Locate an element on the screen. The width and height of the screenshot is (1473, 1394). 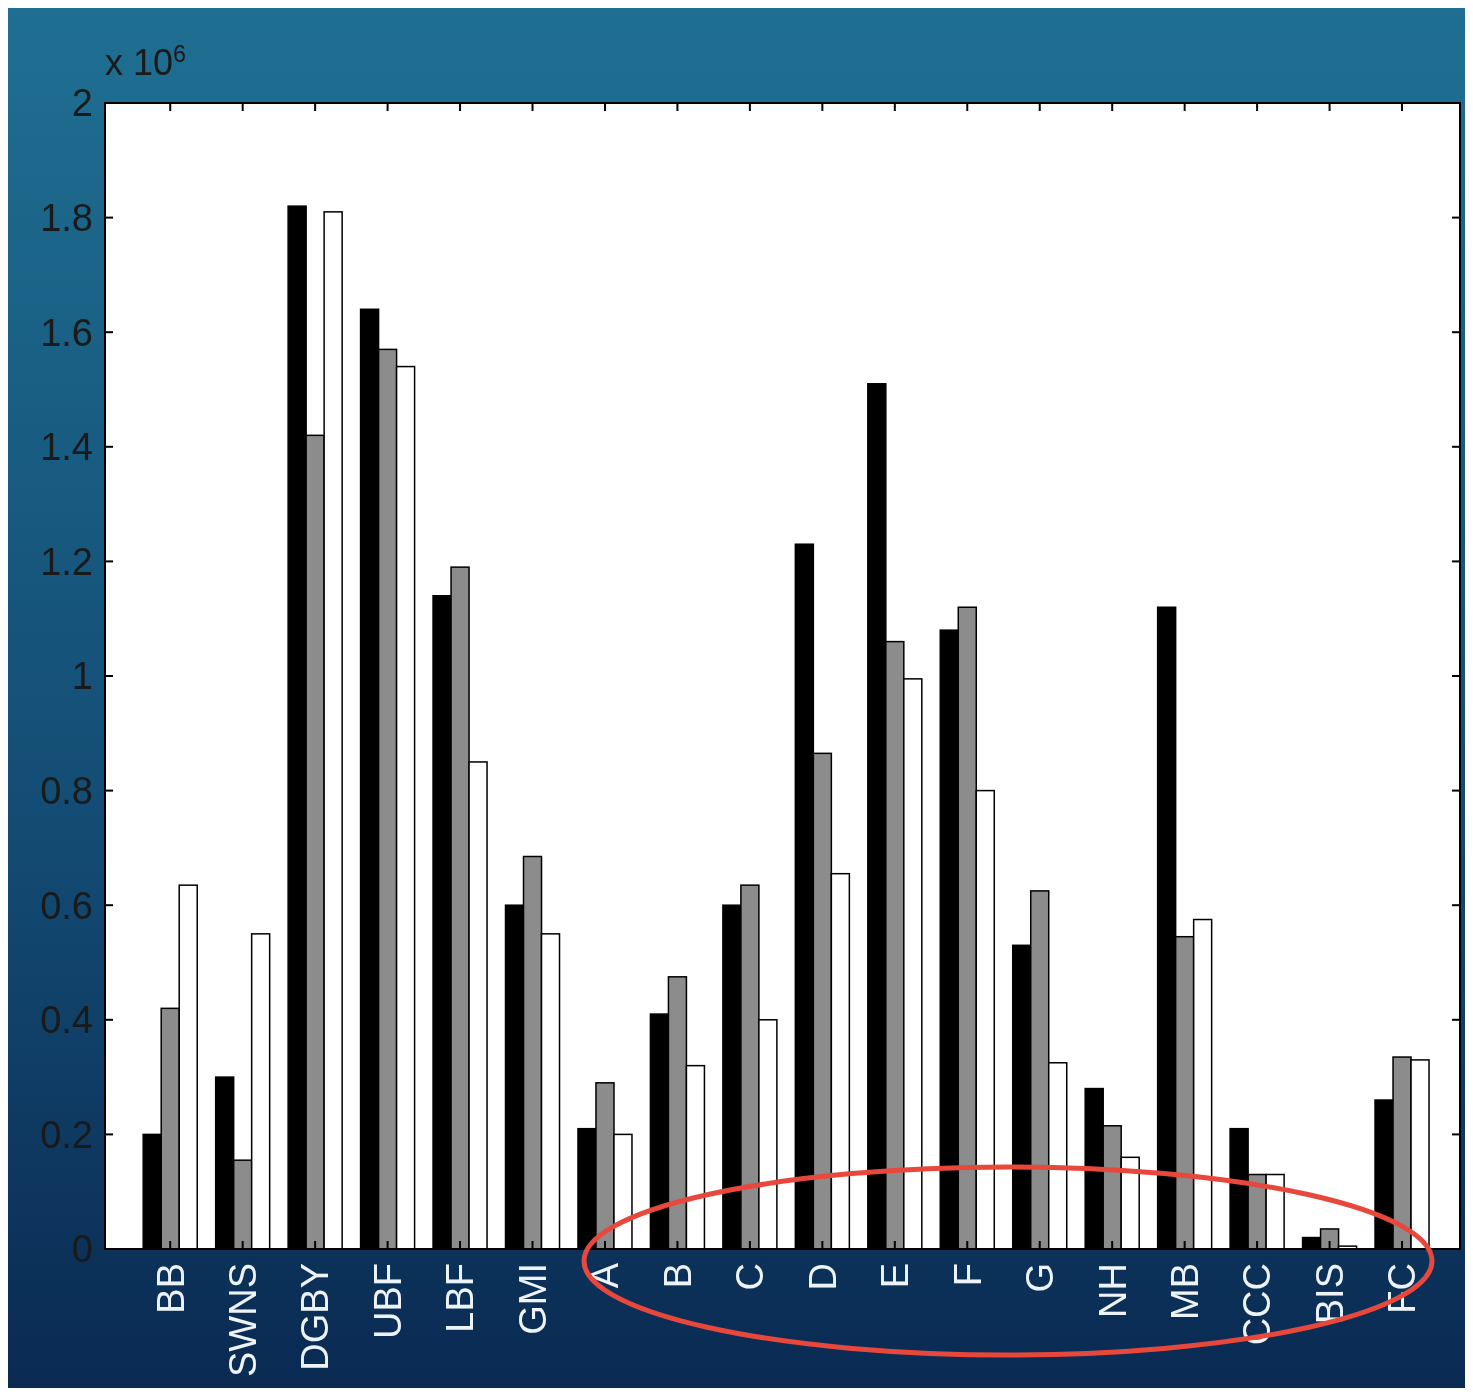
x-tick-label: LBF is located at coordinates (460, 1298).